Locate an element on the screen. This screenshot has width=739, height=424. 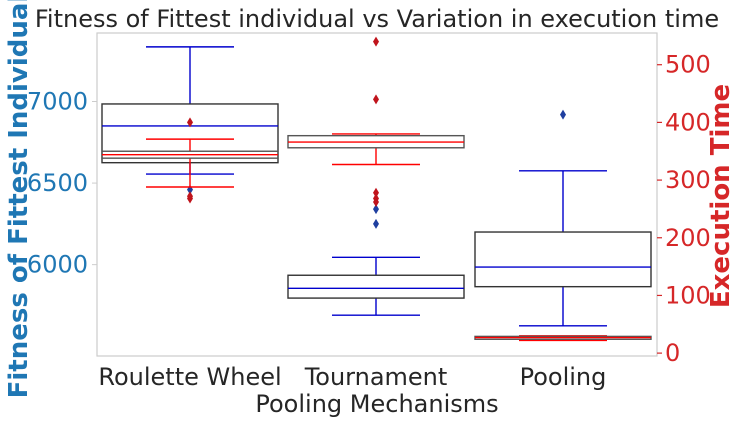
left-tick-label: 7000 is located at coordinates (57, 102).